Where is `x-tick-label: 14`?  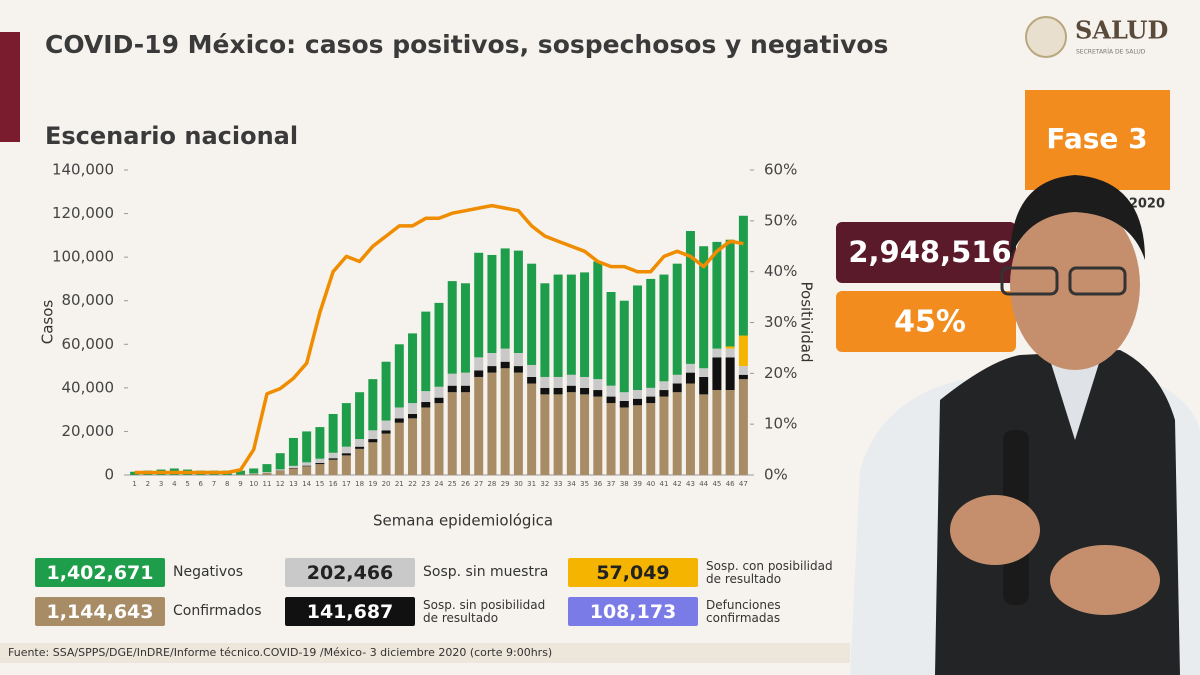
x-tick-label: 14 is located at coordinates (306, 484).